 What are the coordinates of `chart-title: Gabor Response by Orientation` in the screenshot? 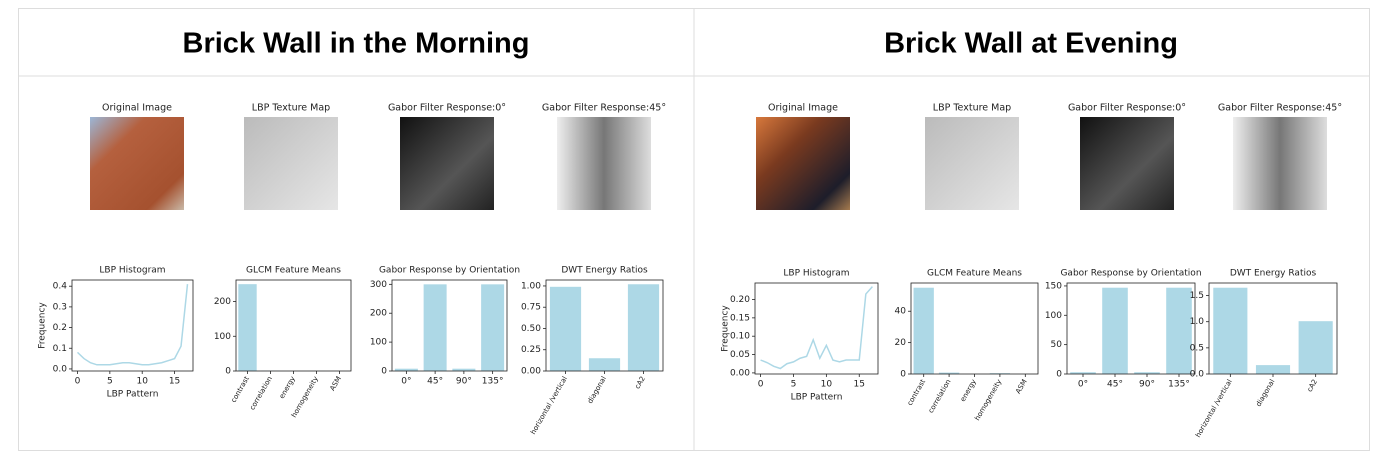 It's located at (1130, 274).